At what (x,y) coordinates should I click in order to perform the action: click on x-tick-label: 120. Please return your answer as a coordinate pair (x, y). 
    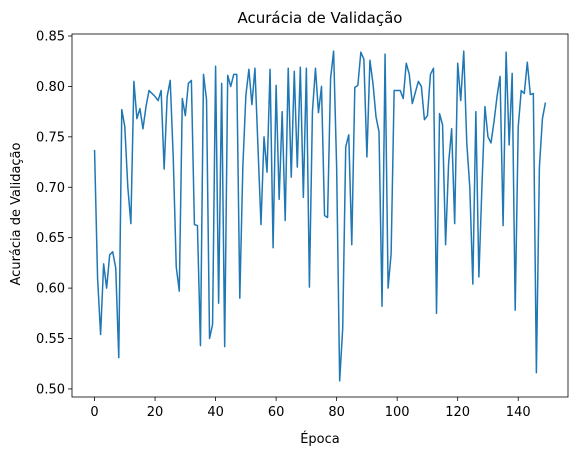
    Looking at the image, I should click on (457, 412).